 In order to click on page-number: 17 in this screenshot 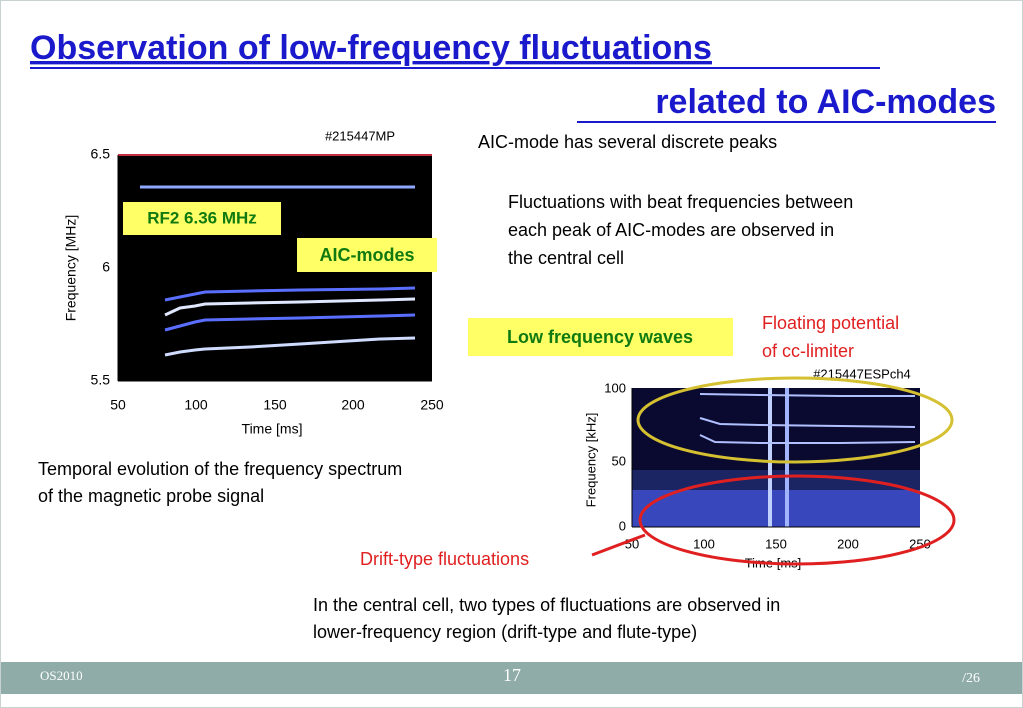, I will do `click(512, 675)`.